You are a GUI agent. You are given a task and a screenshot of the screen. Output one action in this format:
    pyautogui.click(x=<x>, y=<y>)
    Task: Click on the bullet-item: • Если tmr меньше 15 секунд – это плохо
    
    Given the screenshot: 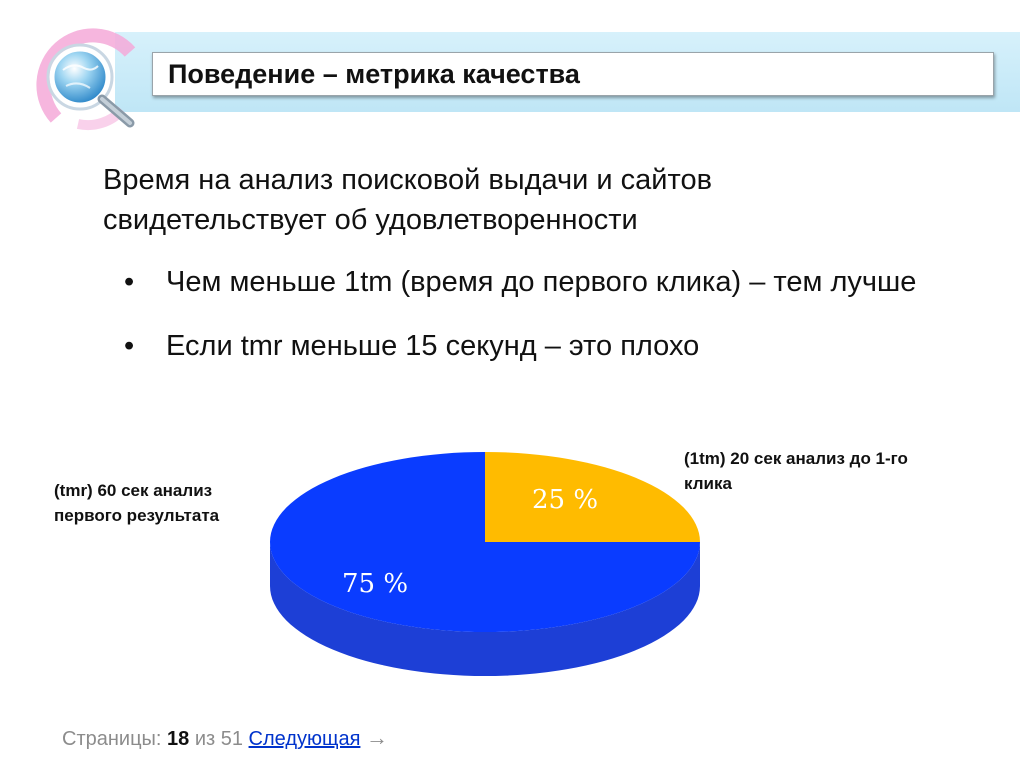 What is the action you would take?
    pyautogui.click(x=550, y=346)
    